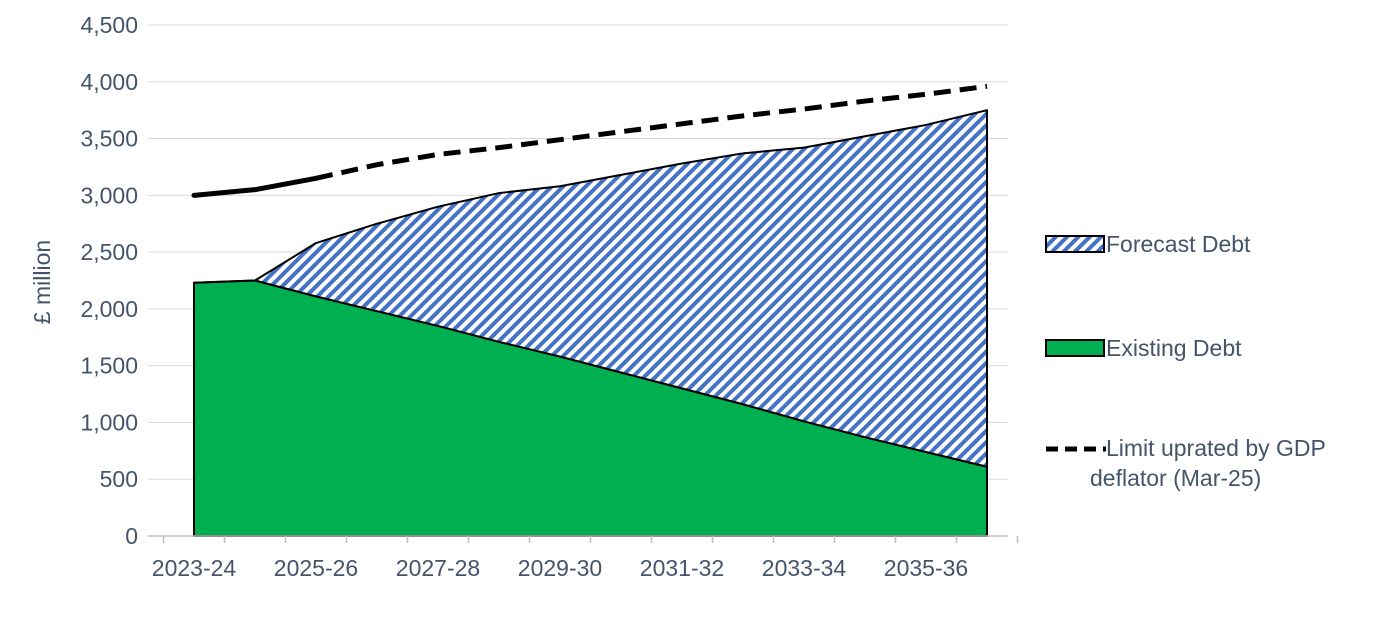 This screenshot has height=634, width=1384. What do you see at coordinates (119, 479) in the screenshot?
I see `y-tick-label: 500` at bounding box center [119, 479].